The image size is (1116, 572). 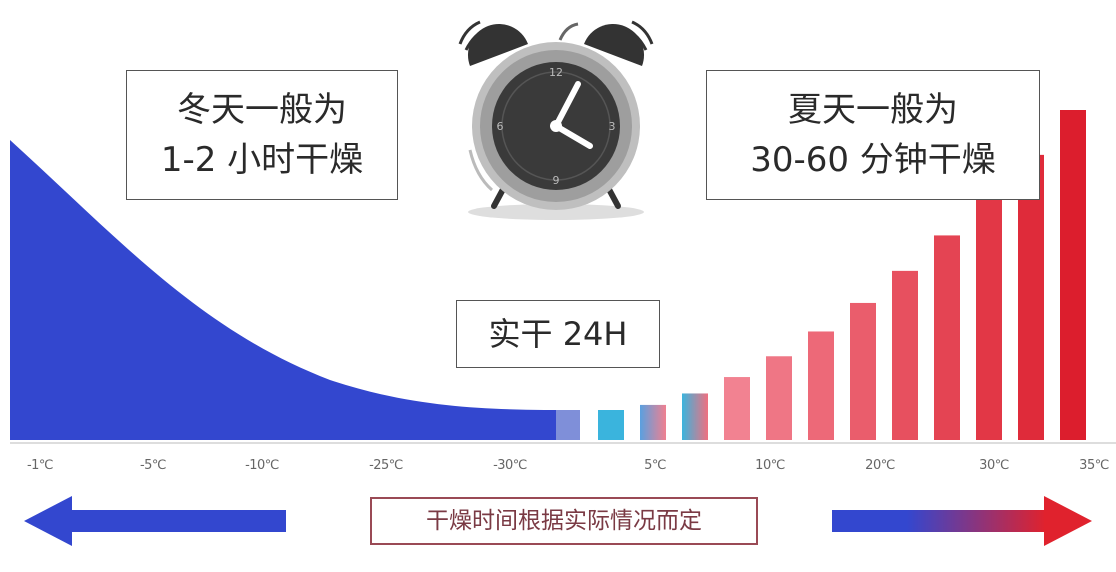 What do you see at coordinates (873, 135) in the screenshot?
I see `summer-drying-label: 夏天一般为 30-60 分钟干燥` at bounding box center [873, 135].